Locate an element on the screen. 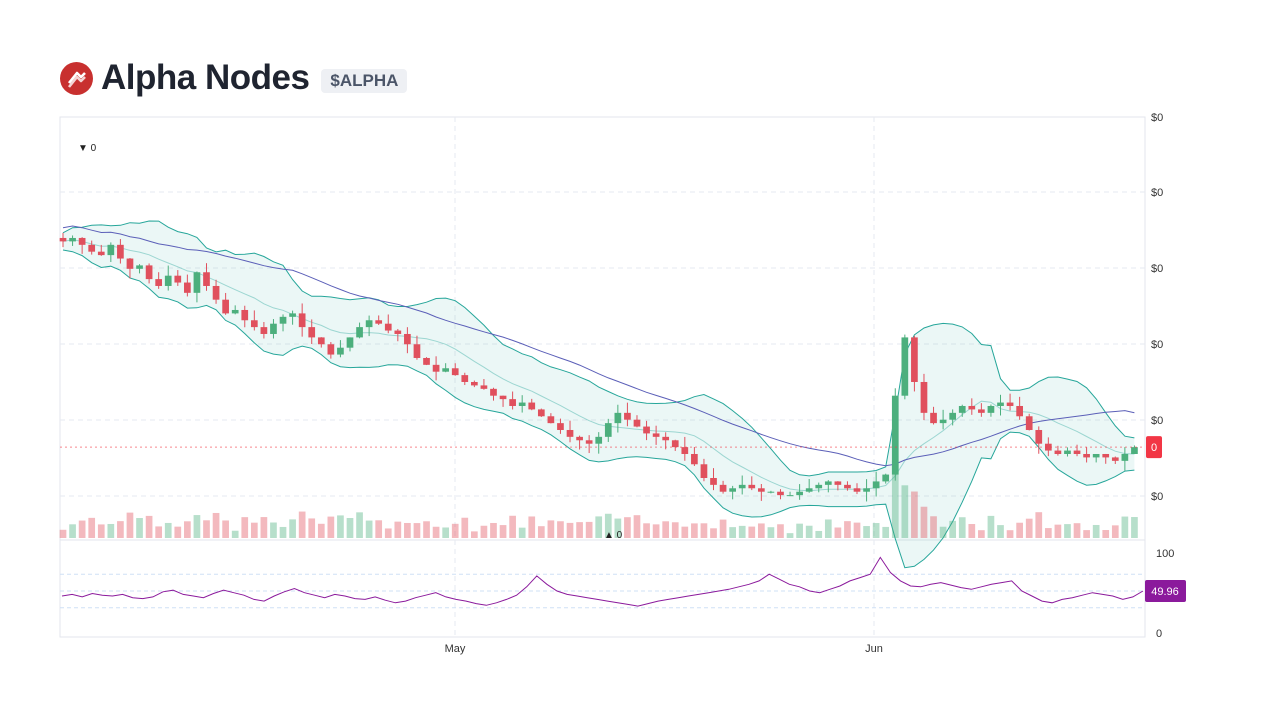  rsi-axis-label: 0 is located at coordinates (1159, 634).